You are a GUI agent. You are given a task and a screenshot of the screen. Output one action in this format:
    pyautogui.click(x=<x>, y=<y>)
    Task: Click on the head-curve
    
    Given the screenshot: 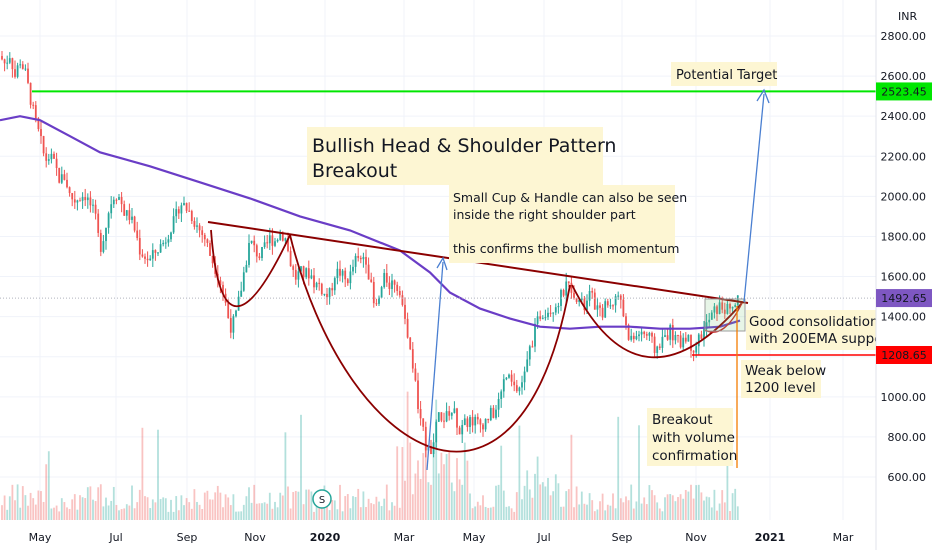 What is the action you would take?
    pyautogui.click(x=430, y=343)
    